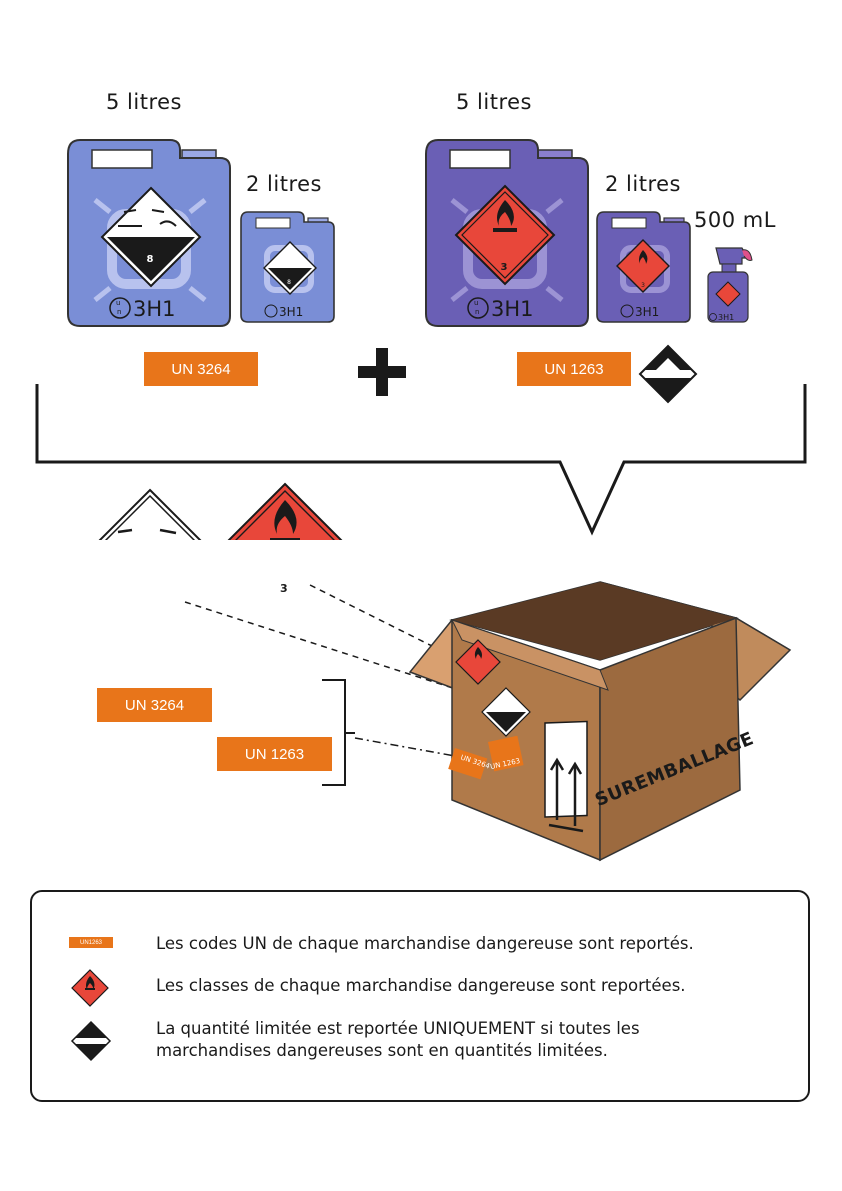 The height and width of the screenshot is (1191, 842). I want to click on un-label-3264-middle: UN 3264, so click(154, 705).